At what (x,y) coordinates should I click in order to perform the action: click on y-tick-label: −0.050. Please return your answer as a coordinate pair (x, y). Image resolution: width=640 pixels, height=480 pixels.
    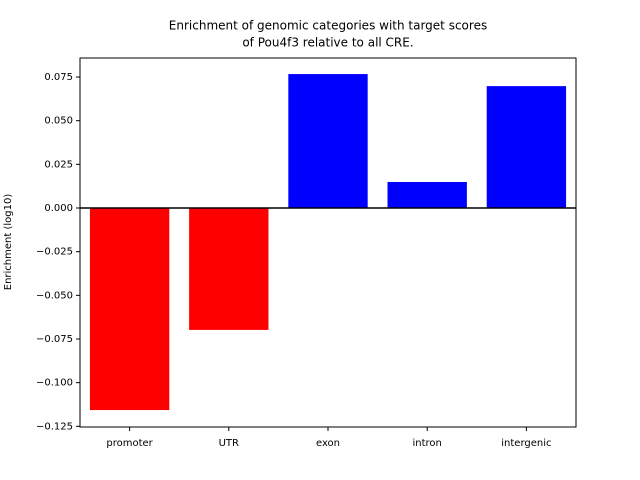
    Looking at the image, I should click on (54, 295).